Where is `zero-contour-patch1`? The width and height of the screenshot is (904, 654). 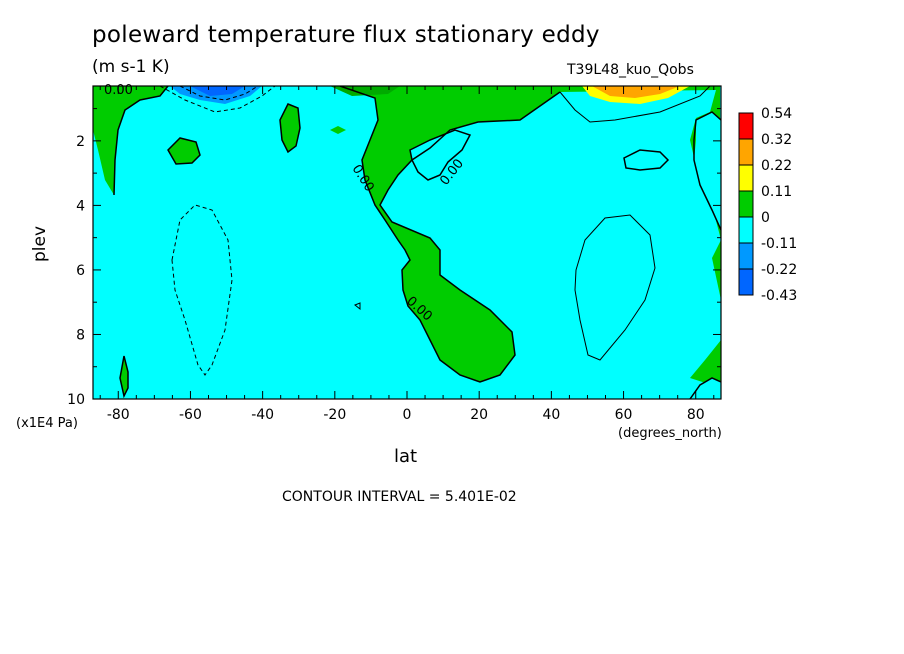 zero-contour-patch1 is located at coordinates (184, 151).